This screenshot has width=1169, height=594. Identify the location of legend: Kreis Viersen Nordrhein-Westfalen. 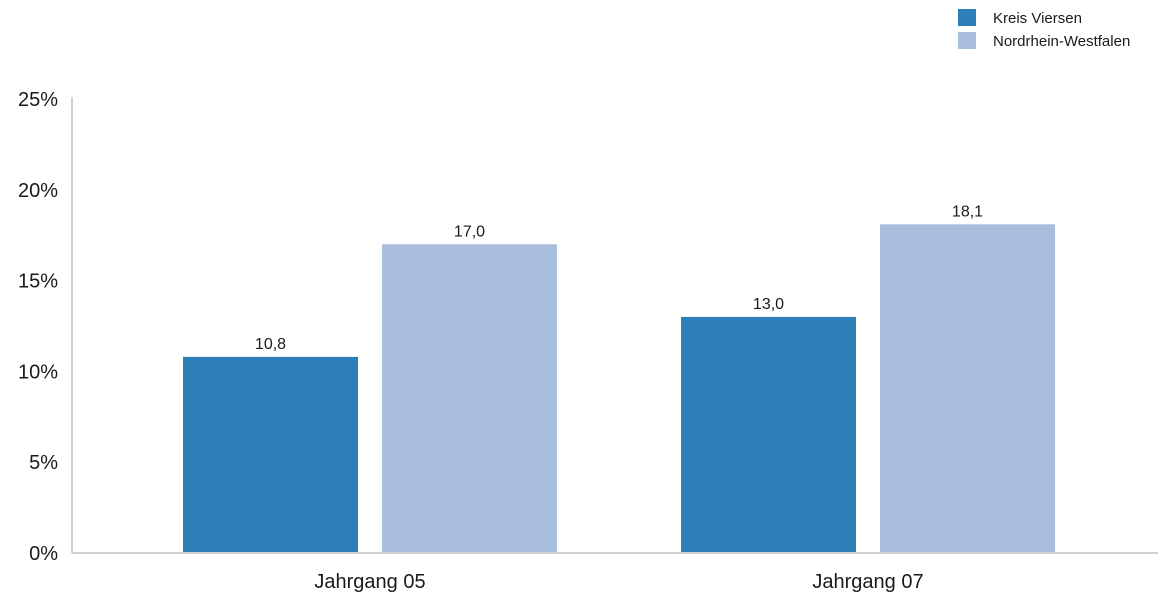
(1044, 29).